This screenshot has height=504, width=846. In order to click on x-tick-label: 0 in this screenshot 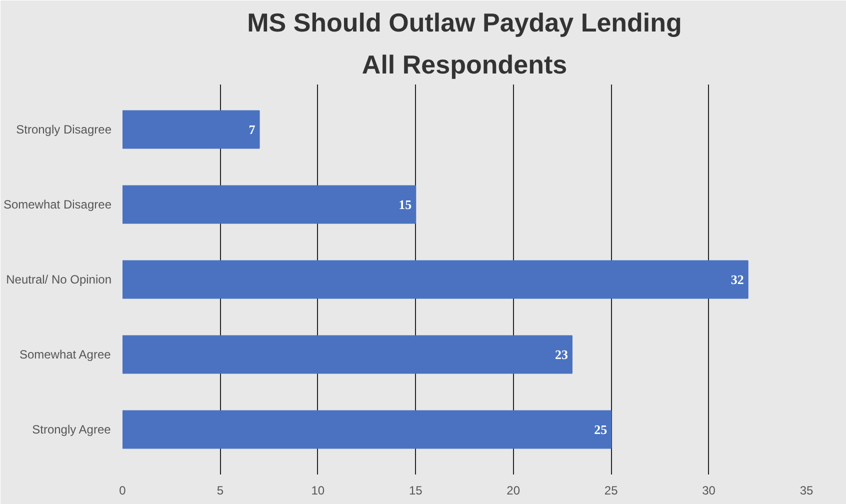, I will do `click(122, 491)`.